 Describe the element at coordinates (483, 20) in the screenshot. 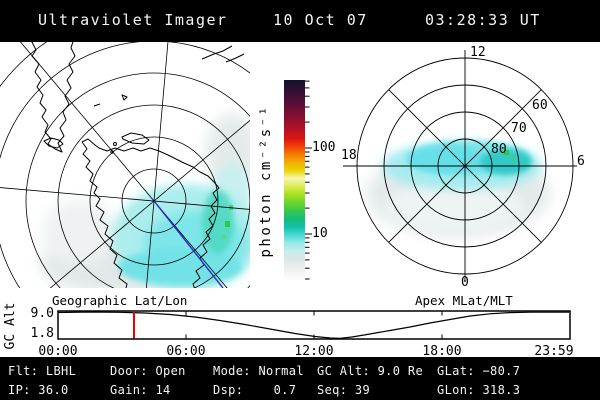

I see `observation-time: 03:28:33 UT` at that location.